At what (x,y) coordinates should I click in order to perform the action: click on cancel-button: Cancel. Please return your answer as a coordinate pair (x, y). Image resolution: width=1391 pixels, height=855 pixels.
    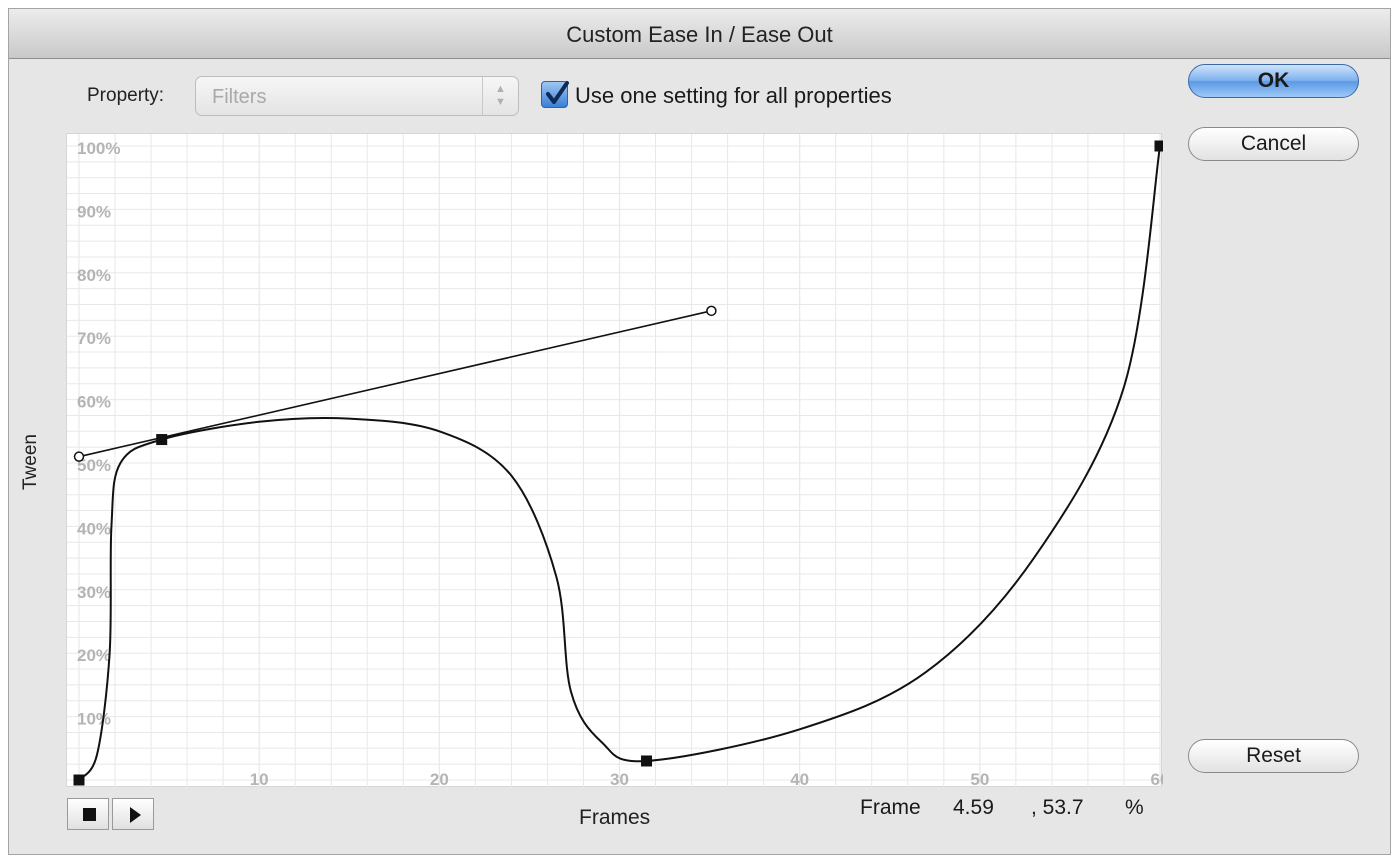
    Looking at the image, I should click on (1273, 144).